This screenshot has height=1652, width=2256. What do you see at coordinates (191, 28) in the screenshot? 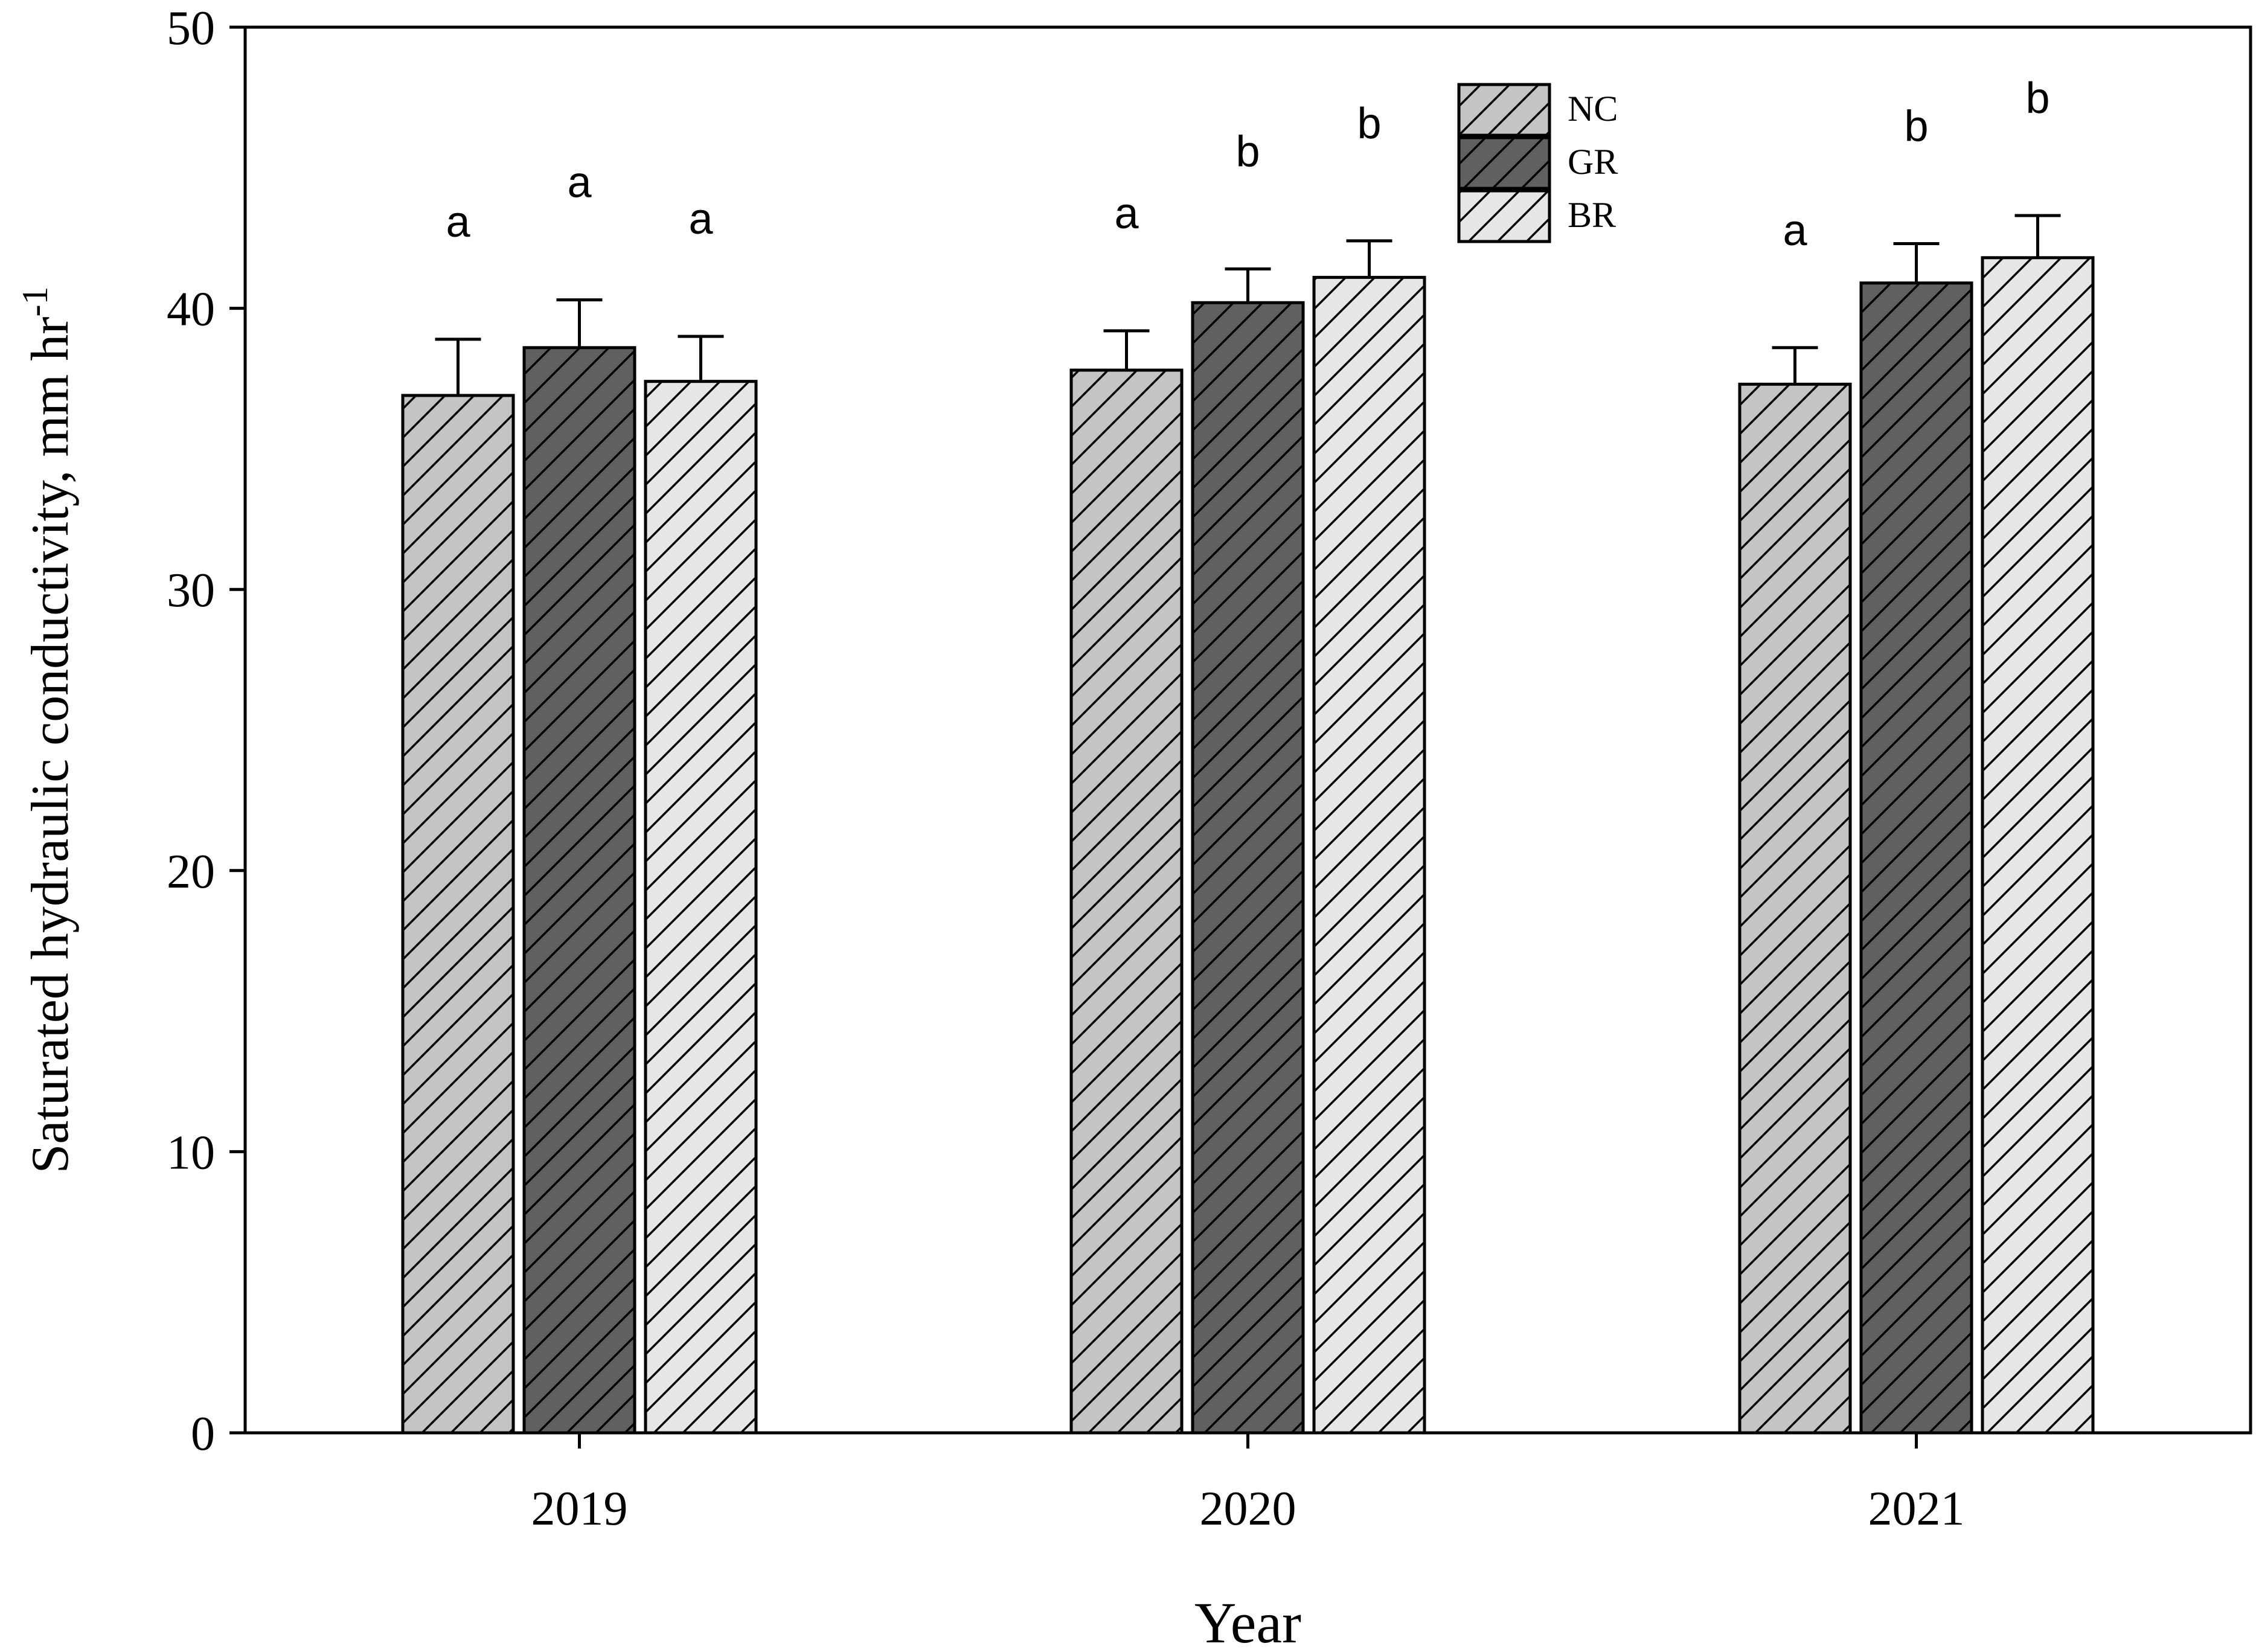
I see `y-tick-label: 50` at bounding box center [191, 28].